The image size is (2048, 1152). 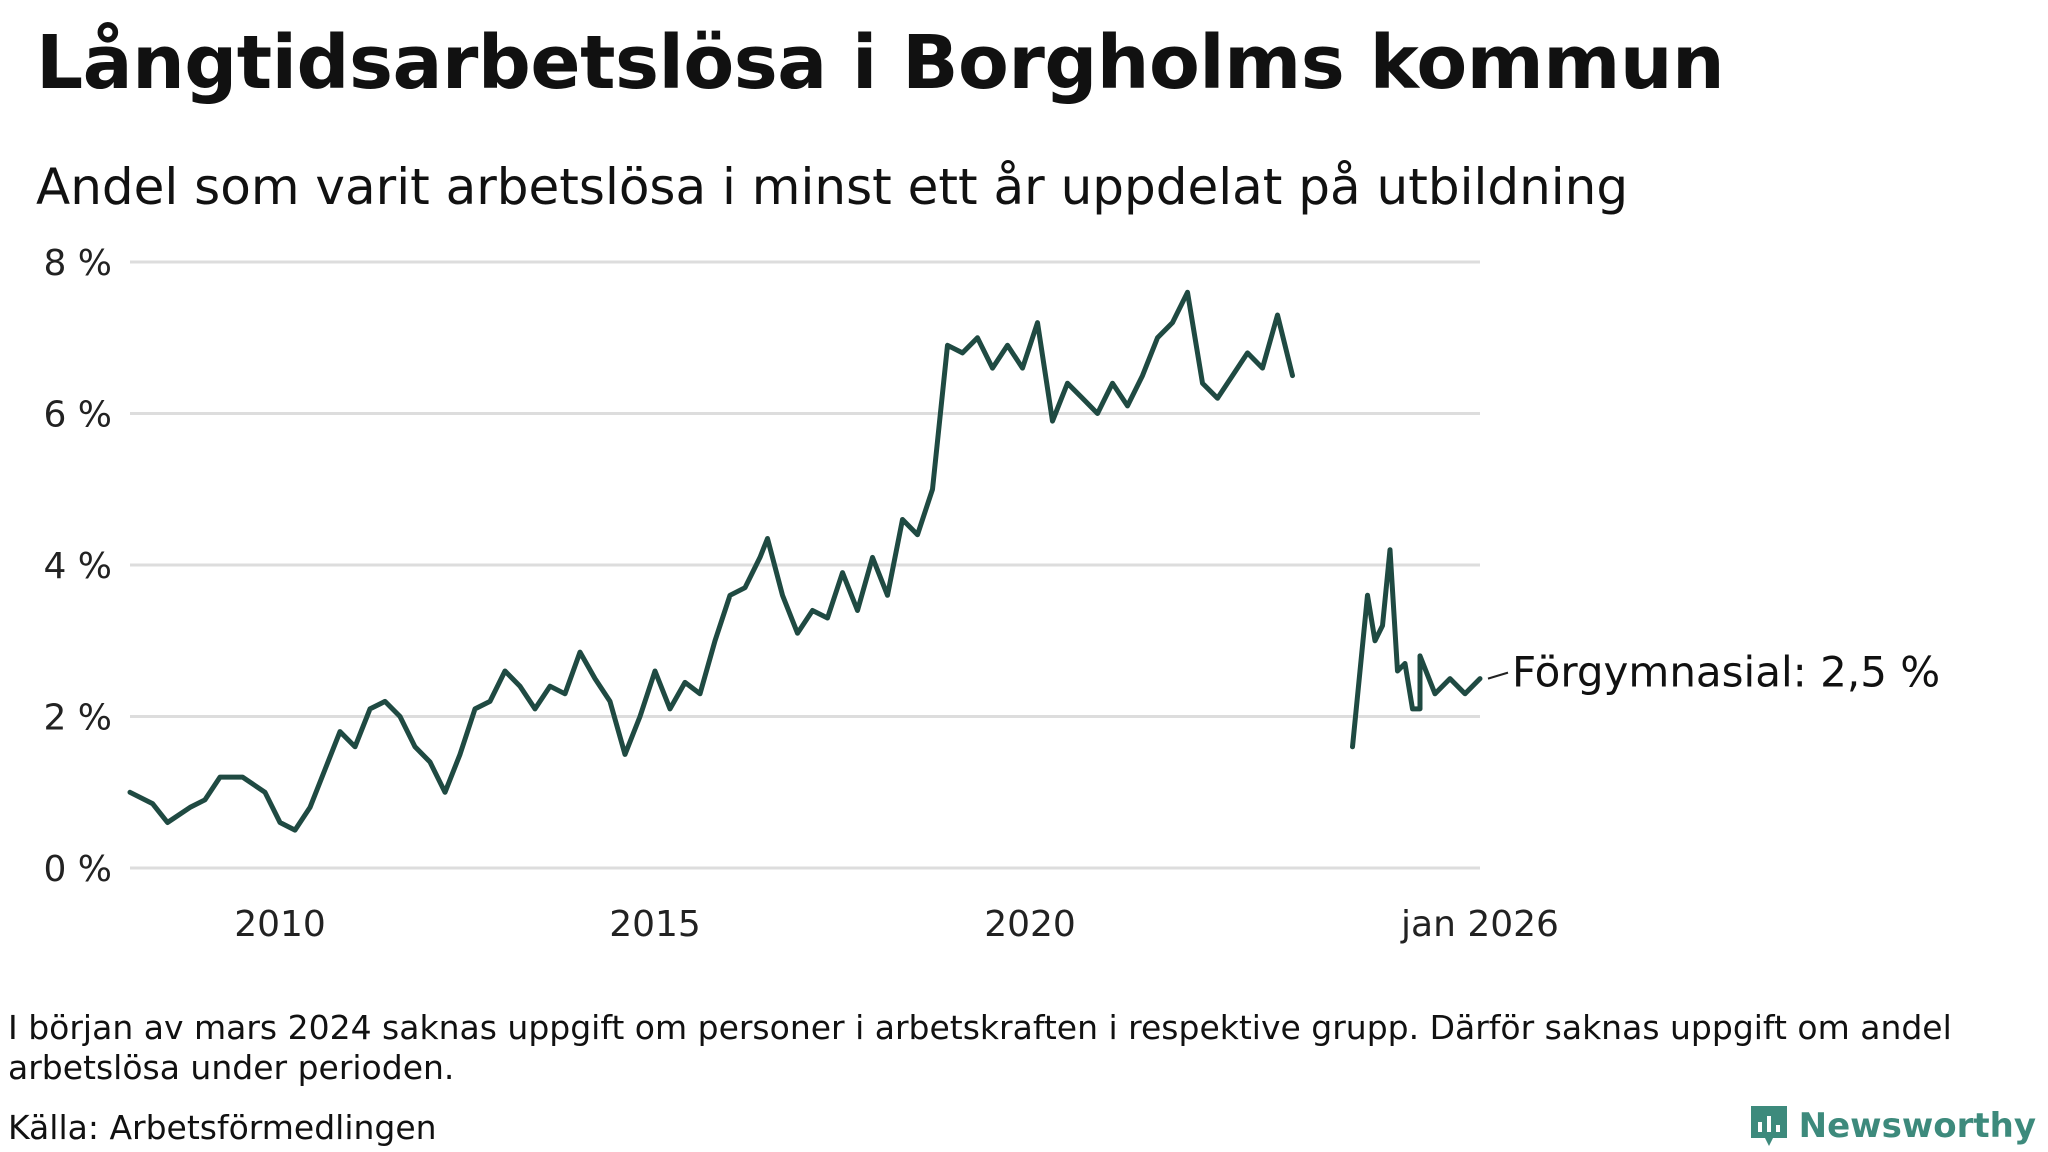 I want to click on x-tick-label: jan 2026, so click(x=1479, y=924).